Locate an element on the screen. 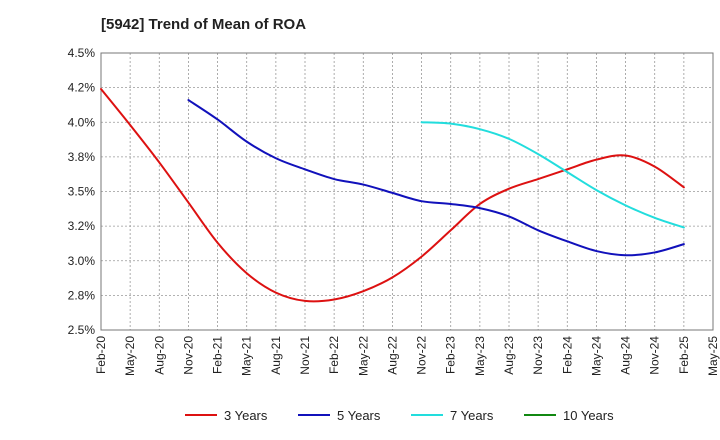 Image resolution: width=720 pixels, height=440 pixels. legend-label-10-years: 10 Years is located at coordinates (588, 415).